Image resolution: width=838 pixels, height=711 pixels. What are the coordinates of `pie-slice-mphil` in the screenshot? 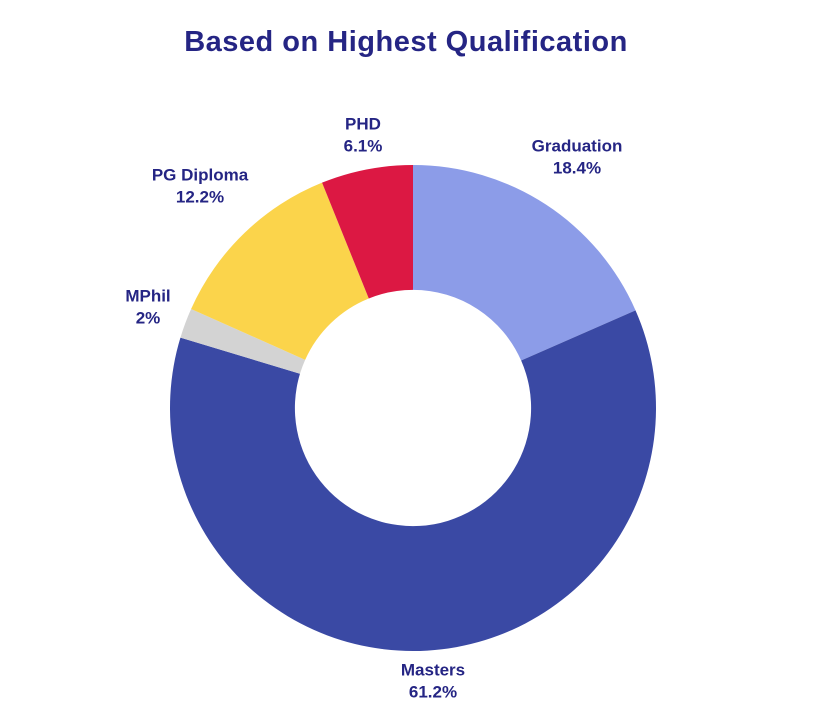 It's located at (243, 341).